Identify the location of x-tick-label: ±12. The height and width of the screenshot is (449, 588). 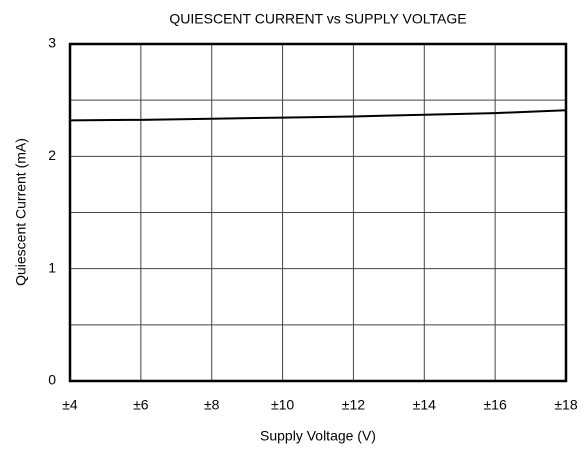
(353, 405).